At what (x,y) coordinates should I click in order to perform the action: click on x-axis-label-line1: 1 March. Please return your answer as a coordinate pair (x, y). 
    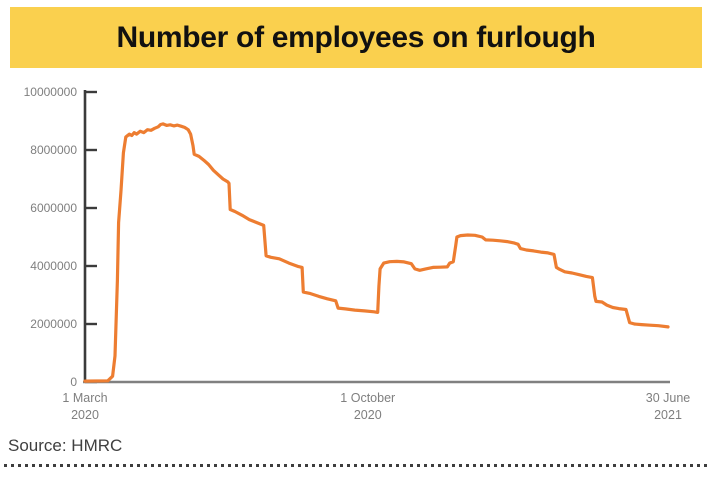
    Looking at the image, I should click on (84, 398).